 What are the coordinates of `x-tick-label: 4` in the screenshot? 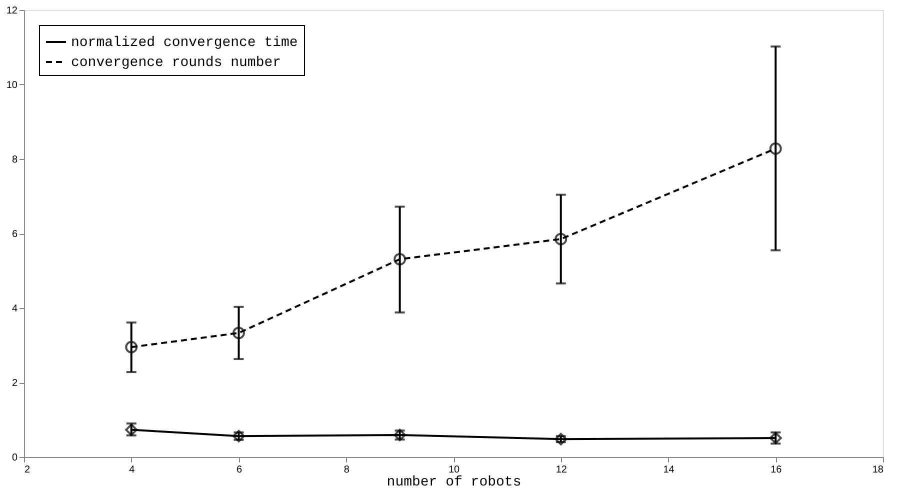 It's located at (132, 470).